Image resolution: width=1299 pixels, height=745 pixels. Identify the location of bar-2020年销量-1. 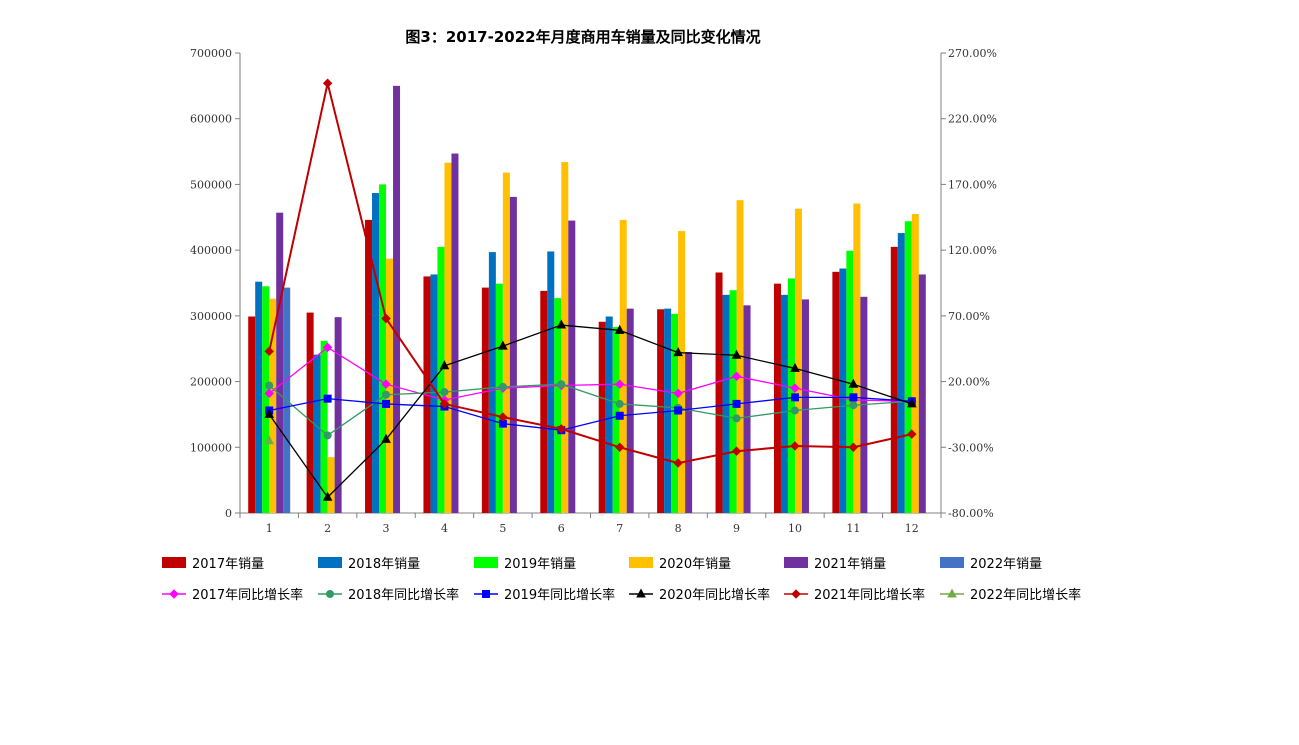
(273, 405).